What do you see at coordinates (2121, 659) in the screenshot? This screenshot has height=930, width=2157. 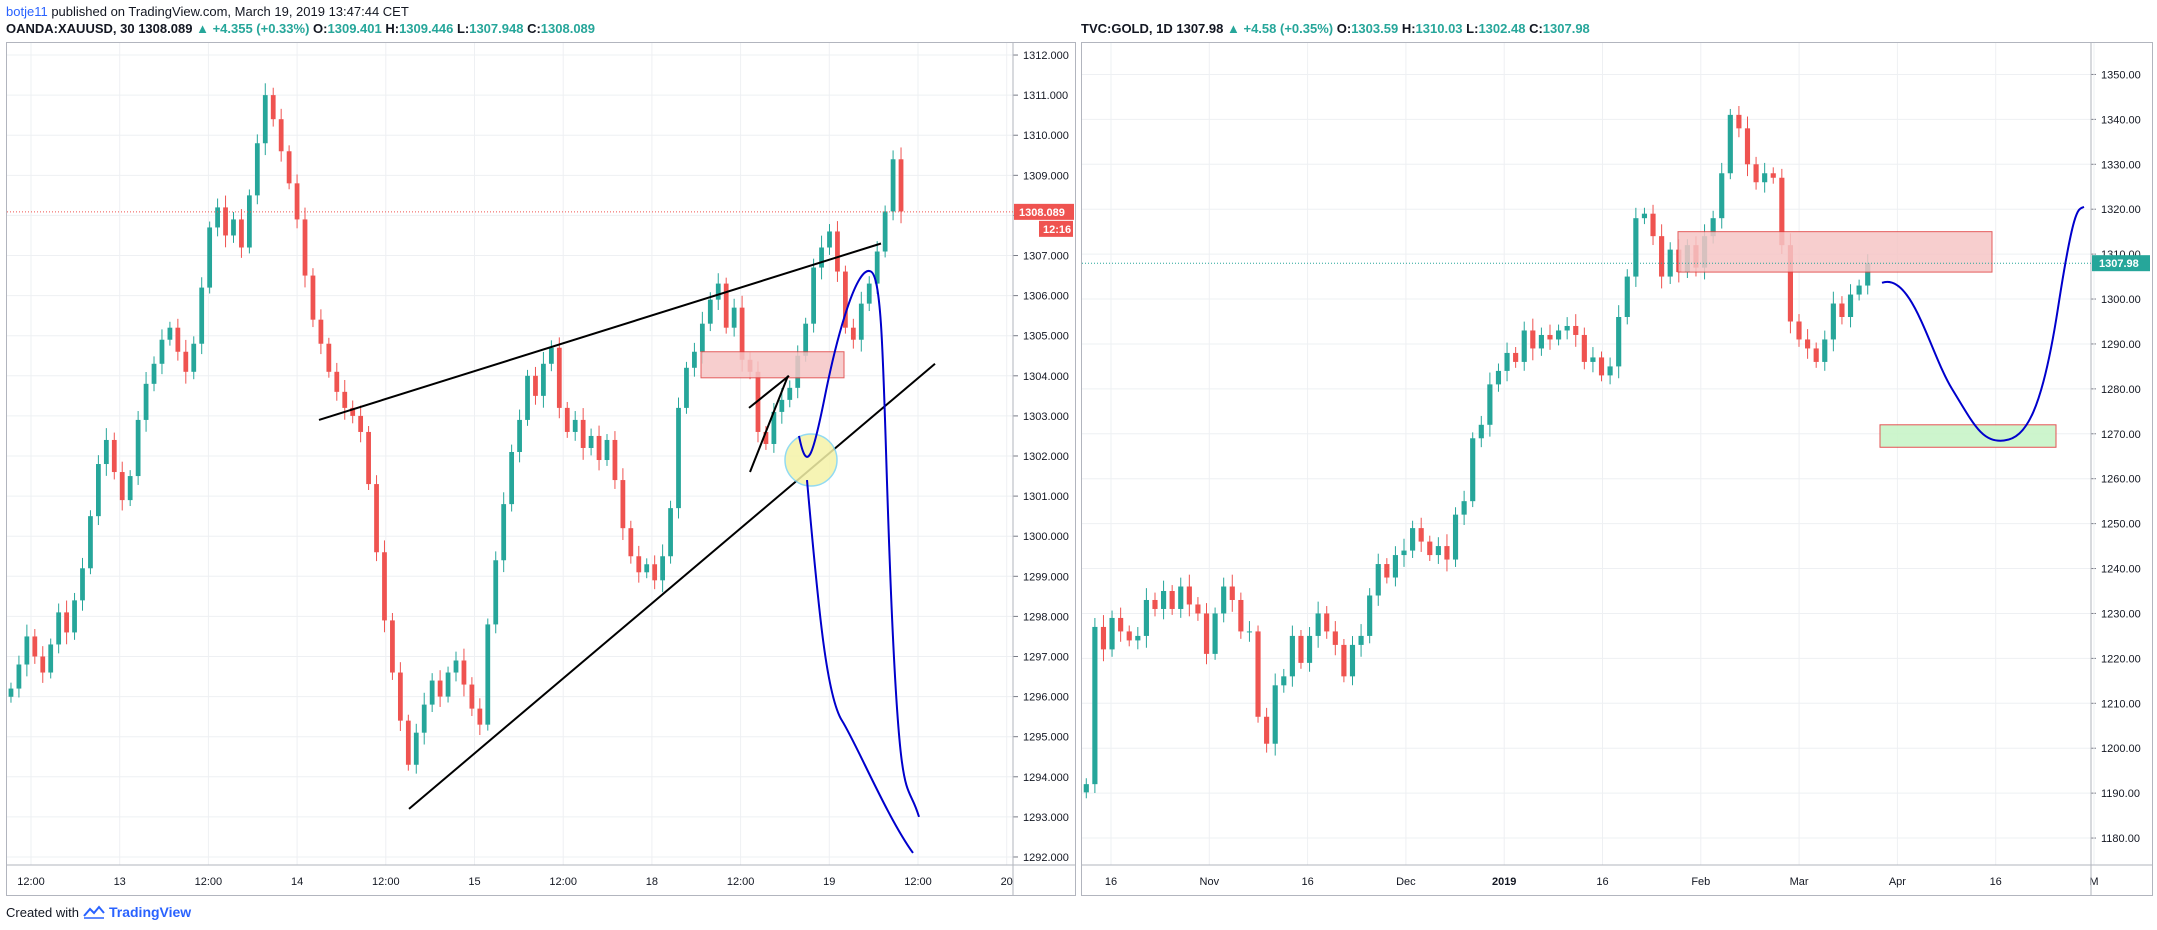 I see `y-tick-label: 1220.00` at bounding box center [2121, 659].